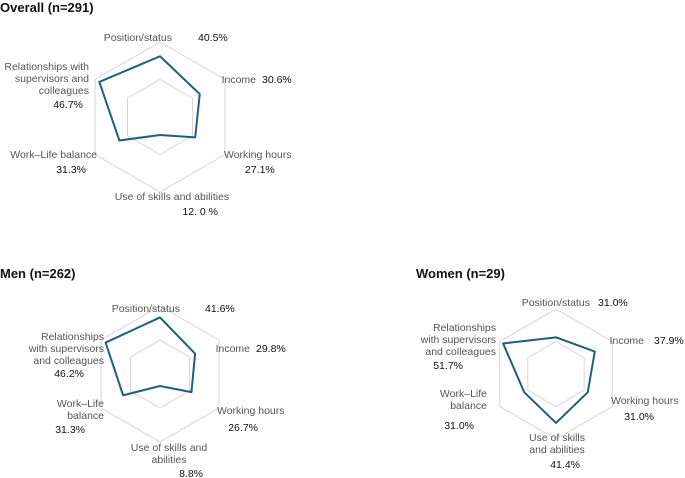  What do you see at coordinates (557, 444) in the screenshot?
I see `women-axis-label-use-of-skills: Use of skills and abilities` at bounding box center [557, 444].